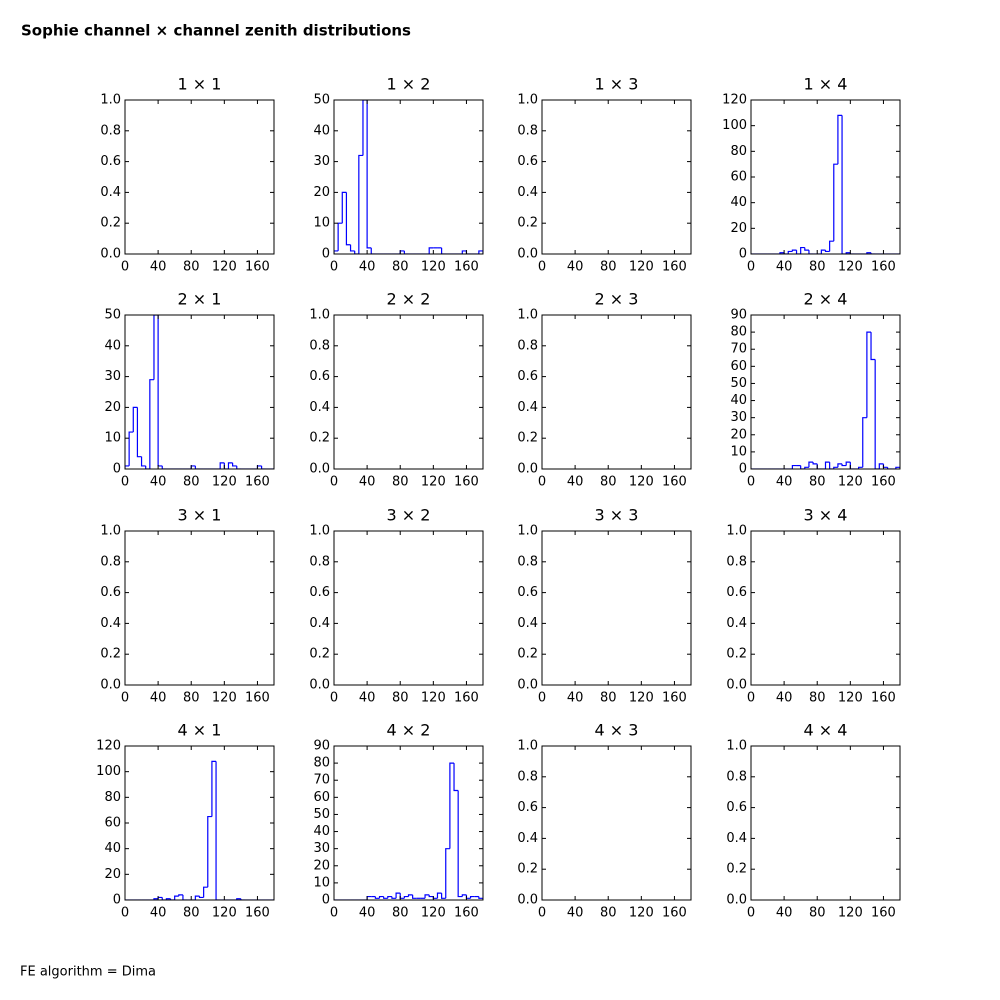 This screenshot has height=1000, width=1000. Describe the element at coordinates (738, 383) in the screenshot. I see `y-tick-label: 50` at that location.